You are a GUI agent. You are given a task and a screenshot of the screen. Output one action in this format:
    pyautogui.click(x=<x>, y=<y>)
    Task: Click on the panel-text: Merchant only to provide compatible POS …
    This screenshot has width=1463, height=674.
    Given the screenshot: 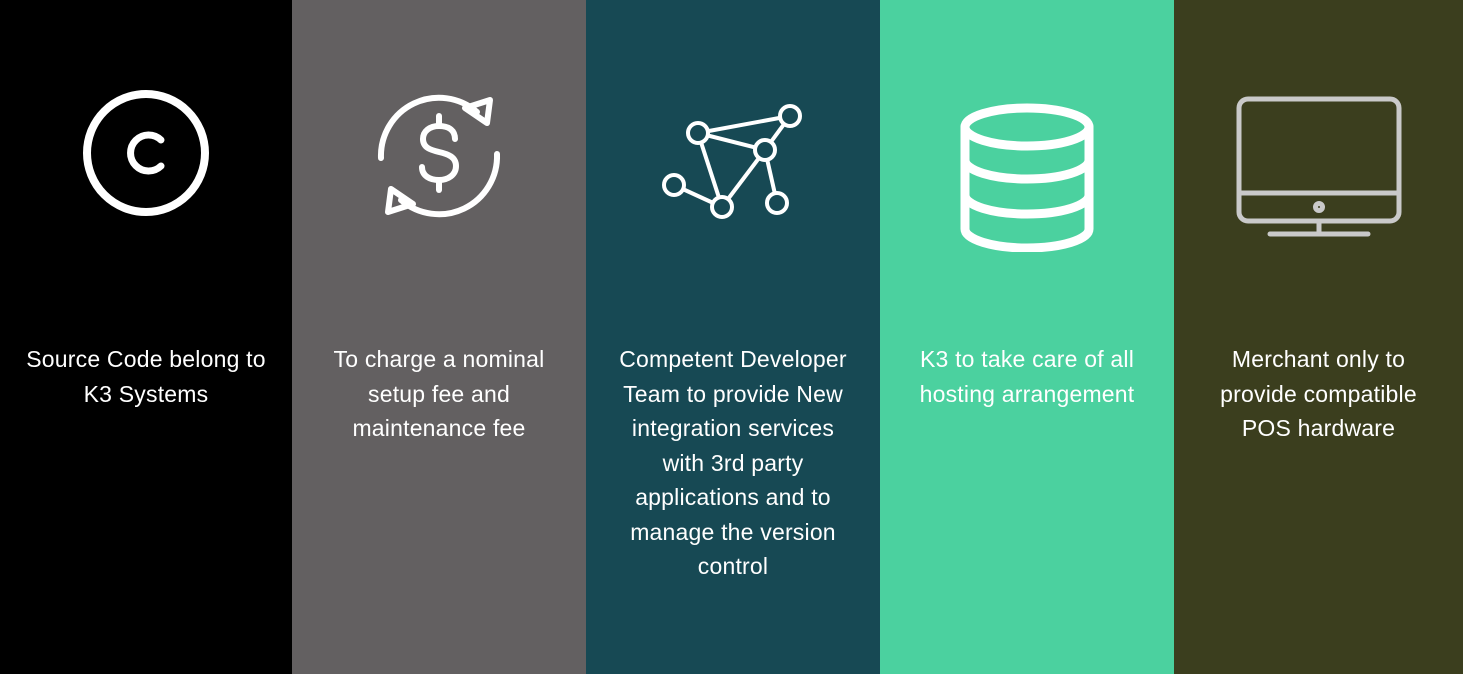 What is the action you would take?
    pyautogui.click(x=1318, y=393)
    